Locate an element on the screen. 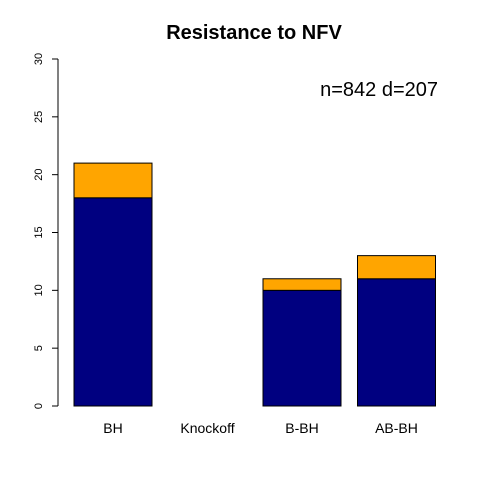 Image resolution: width=480 pixels, height=480 pixels. y-tick-label: 10 is located at coordinates (39, 290).